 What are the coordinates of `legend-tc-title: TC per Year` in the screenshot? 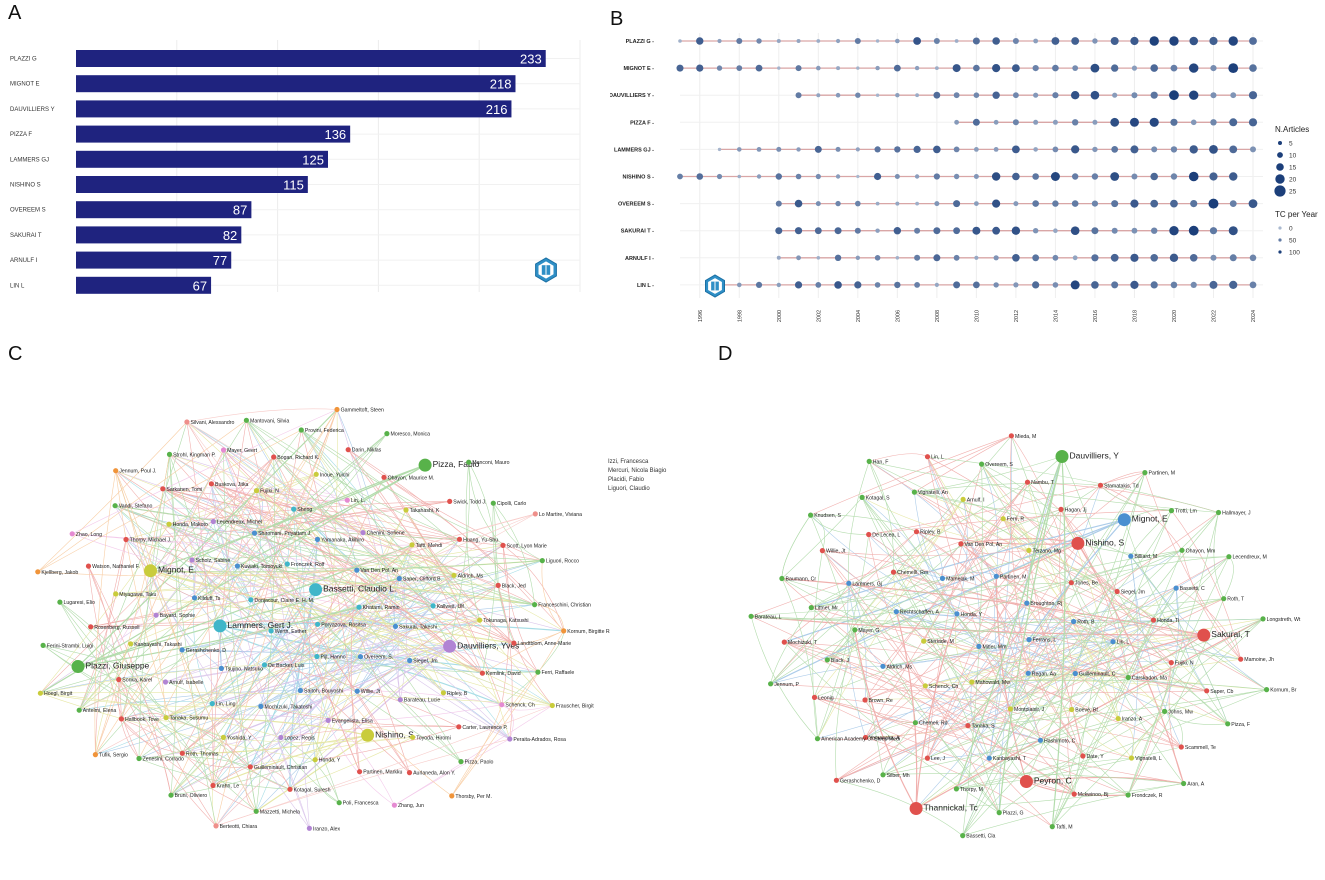 It's located at (1296, 214).